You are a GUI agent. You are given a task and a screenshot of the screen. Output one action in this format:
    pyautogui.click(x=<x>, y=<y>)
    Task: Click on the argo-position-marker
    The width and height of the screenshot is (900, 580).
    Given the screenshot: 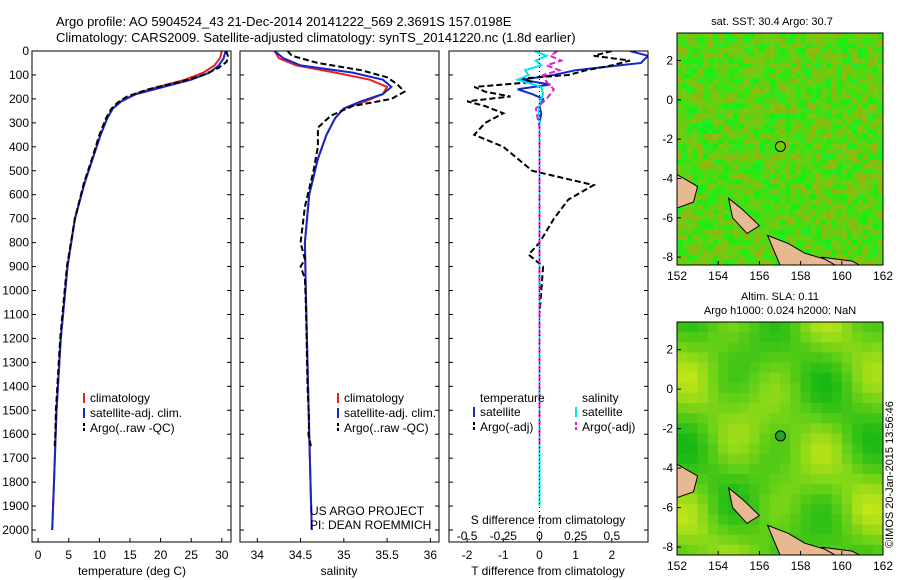 What is the action you would take?
    pyautogui.click(x=780, y=146)
    